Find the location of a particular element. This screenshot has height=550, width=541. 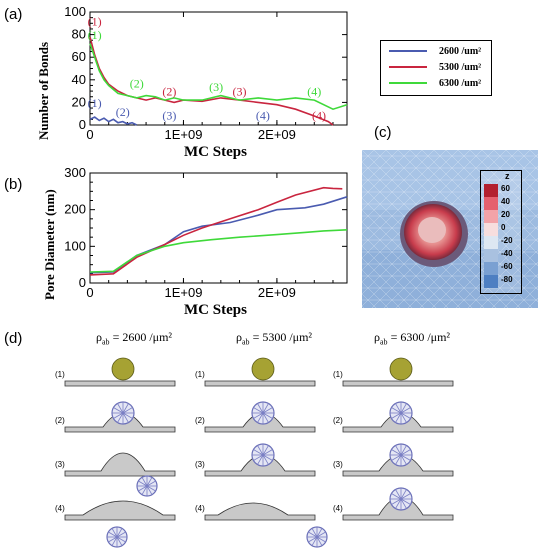

chart-b-xlabel: MC Steps is located at coordinates (215, 310).